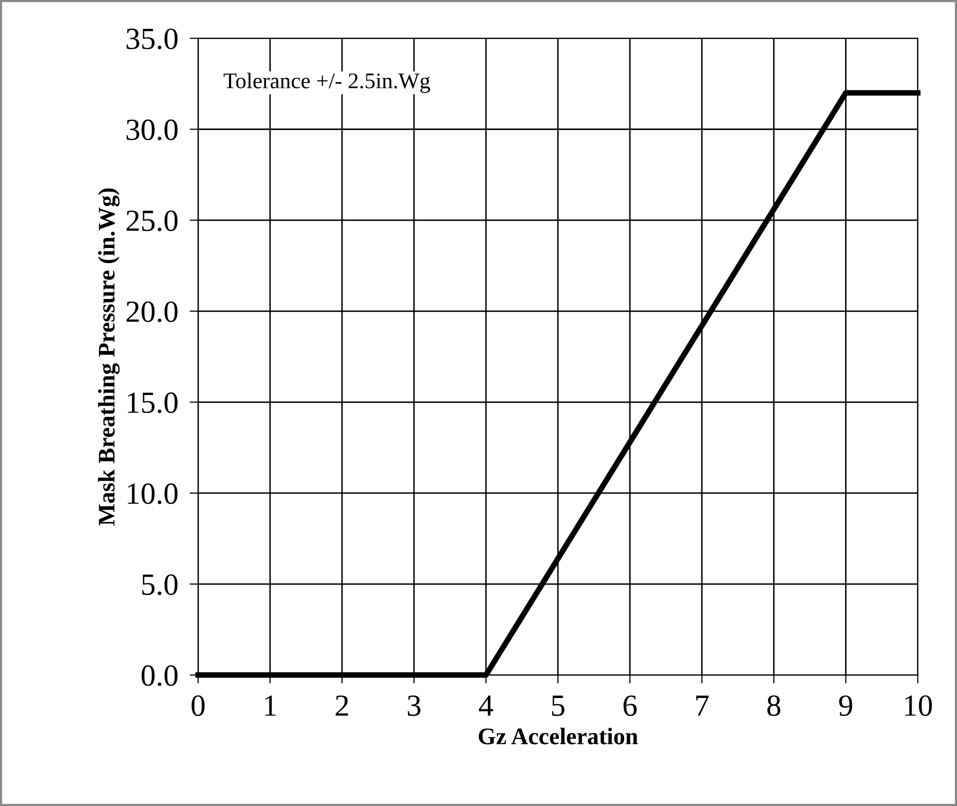 This screenshot has height=806, width=957. Describe the element at coordinates (486, 706) in the screenshot. I see `x-tick-label: 4` at that location.